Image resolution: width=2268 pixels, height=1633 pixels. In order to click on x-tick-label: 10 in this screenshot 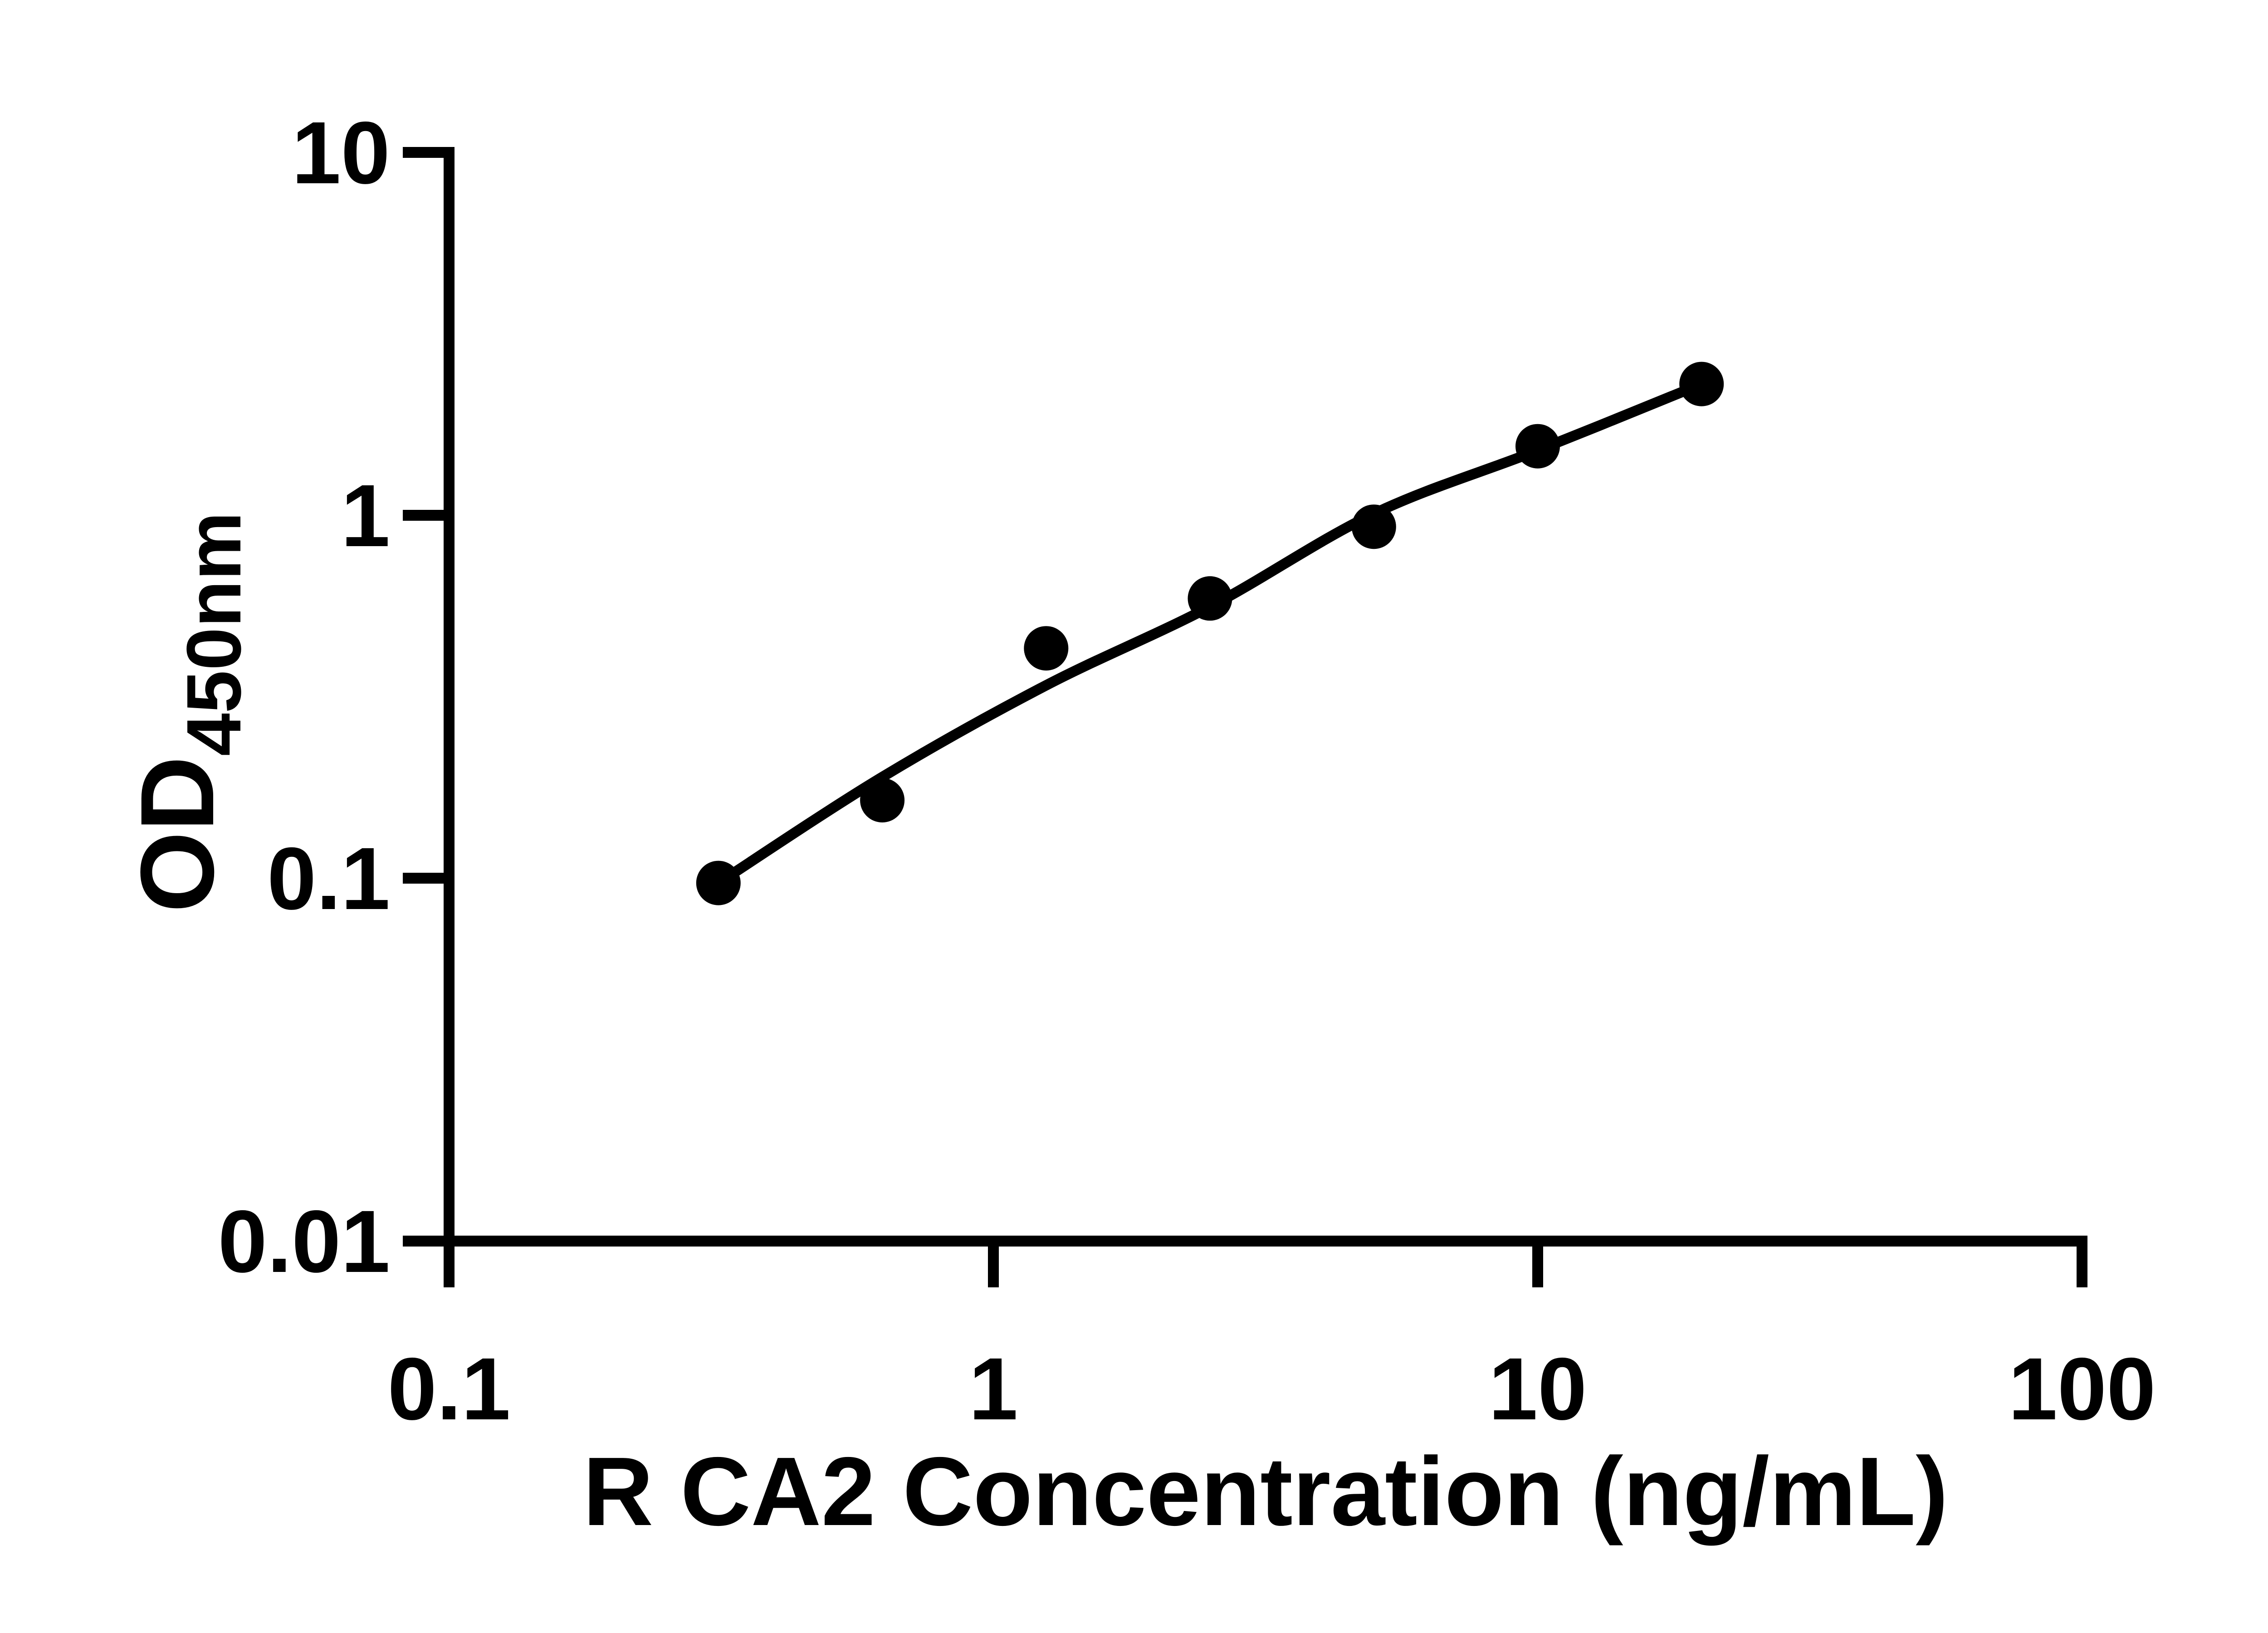, I will do `click(1538, 1389)`.